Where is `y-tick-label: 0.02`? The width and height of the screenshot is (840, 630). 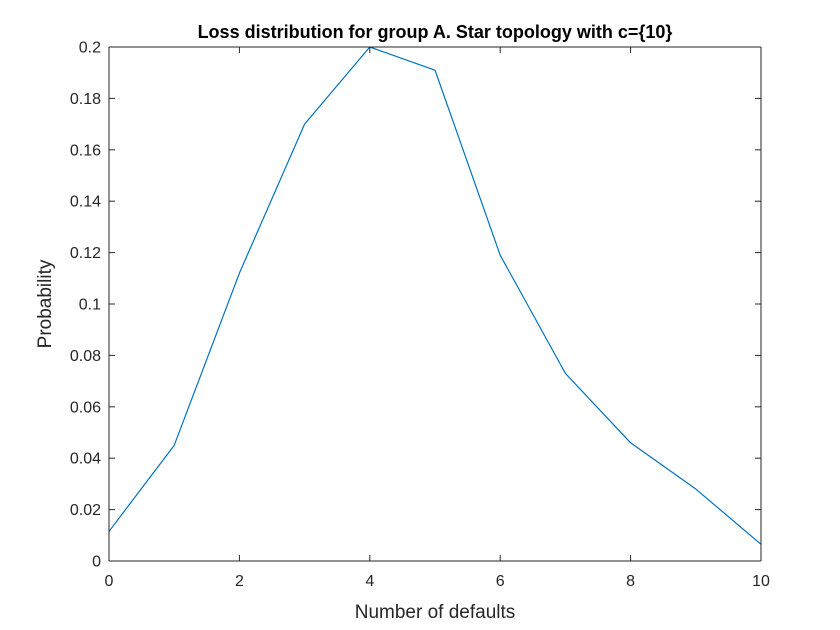 y-tick-label: 0.02 is located at coordinates (85, 510).